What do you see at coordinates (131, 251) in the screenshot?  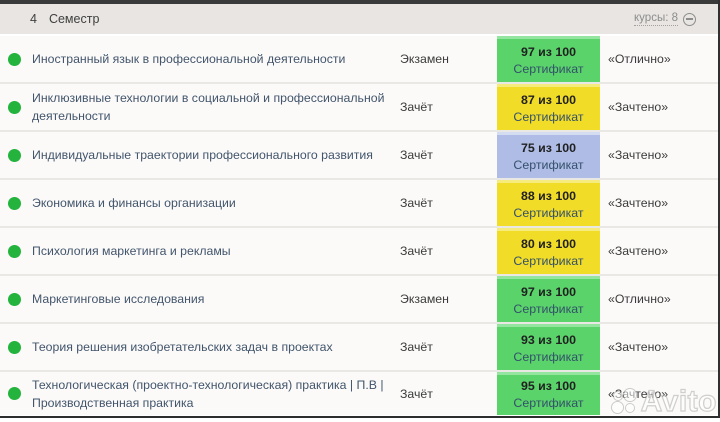 I see `course-name: Психология маркетинга и рекламы` at bounding box center [131, 251].